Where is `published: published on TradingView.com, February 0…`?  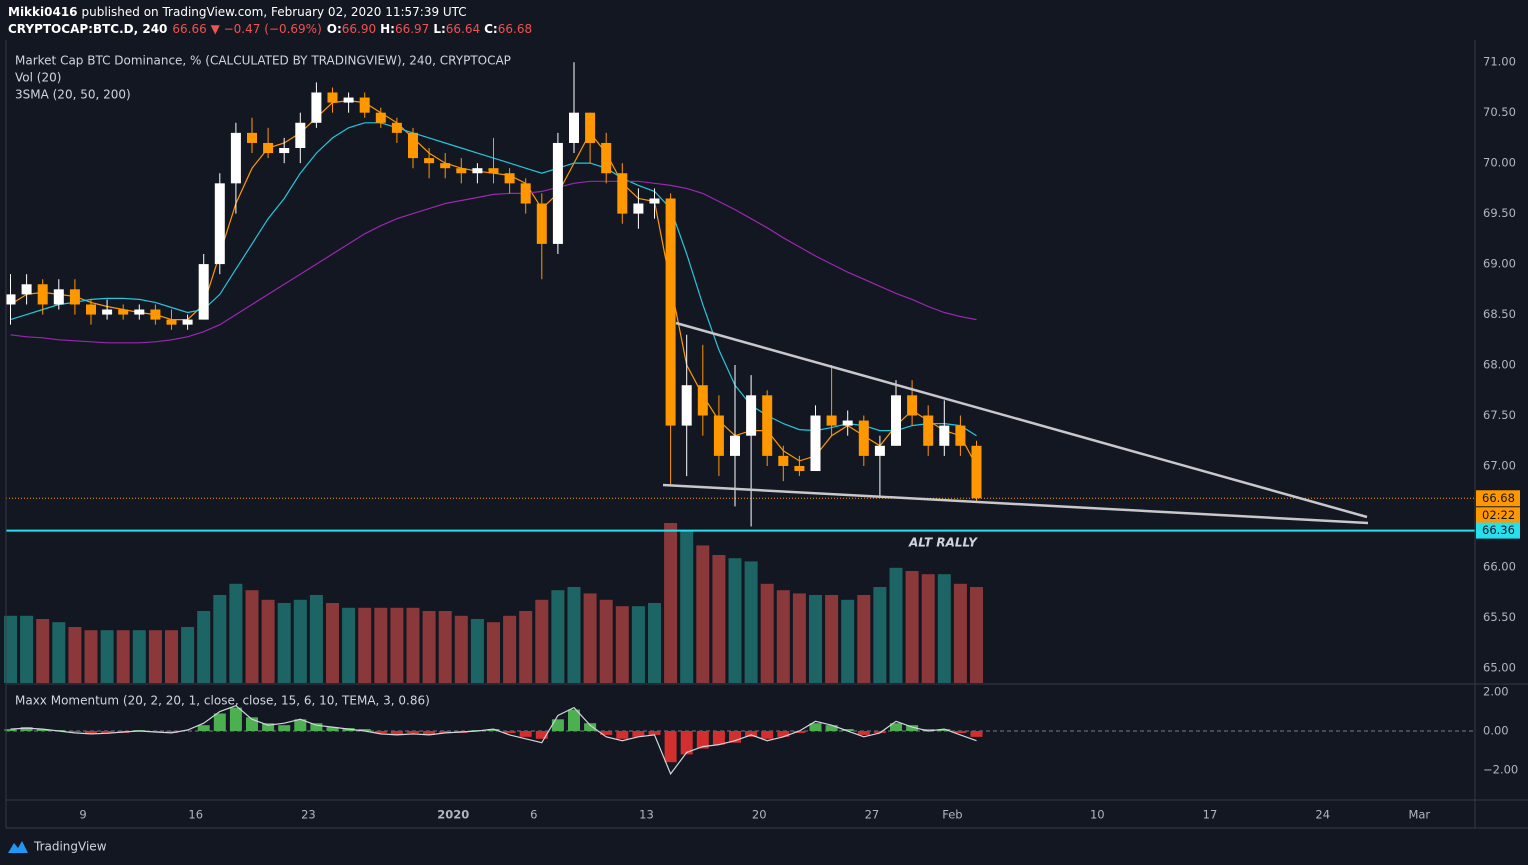 published: published on TradingView.com, February 0… is located at coordinates (274, 12).